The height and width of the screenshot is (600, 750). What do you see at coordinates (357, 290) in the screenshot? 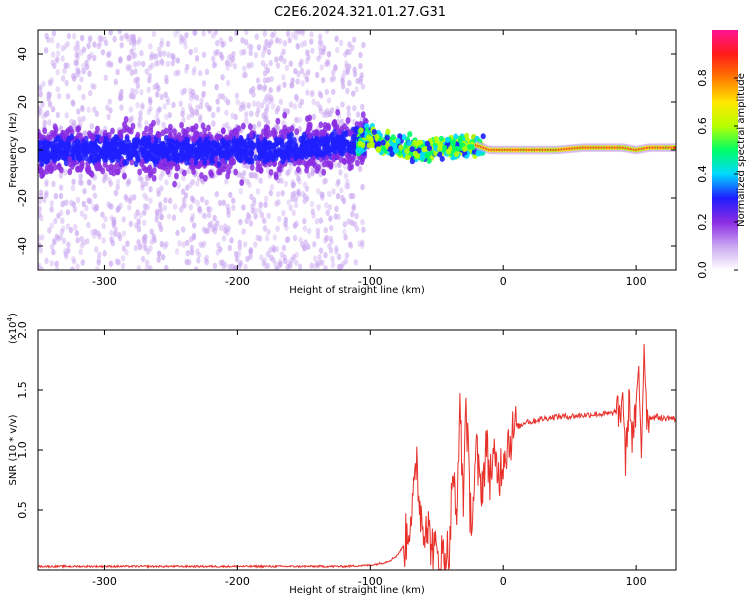
I see `spectrogram-x-label: Height of straight line (km)` at bounding box center [357, 290].